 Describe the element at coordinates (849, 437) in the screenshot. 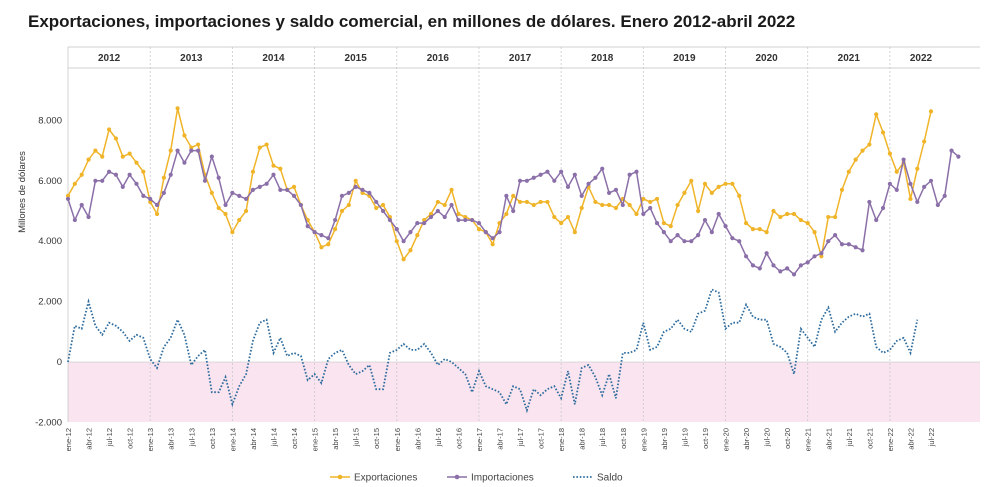

I see `x-tick-label: jul-21` at that location.